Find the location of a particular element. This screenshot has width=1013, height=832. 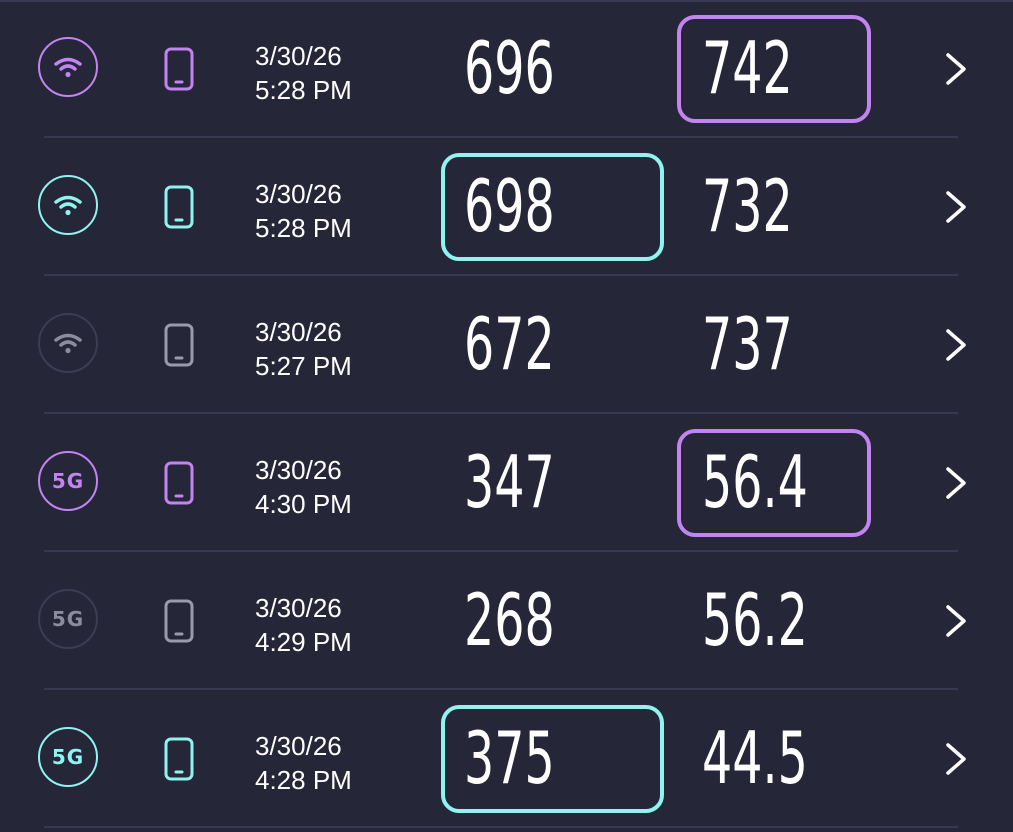

download-speed: 347 is located at coordinates (509, 482).